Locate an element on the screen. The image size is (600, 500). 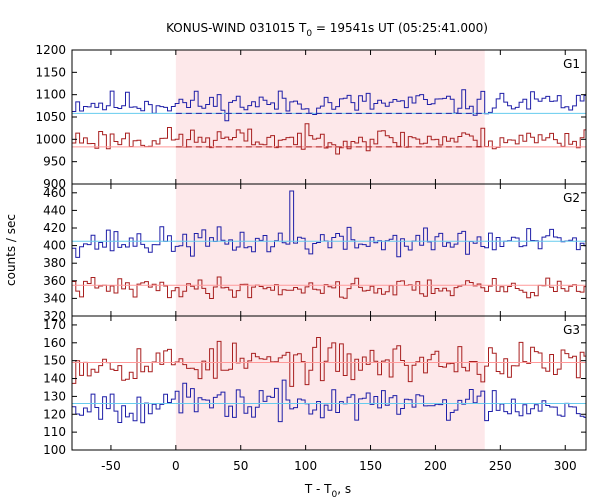
x-tick-label: 50 is located at coordinates (240, 466).